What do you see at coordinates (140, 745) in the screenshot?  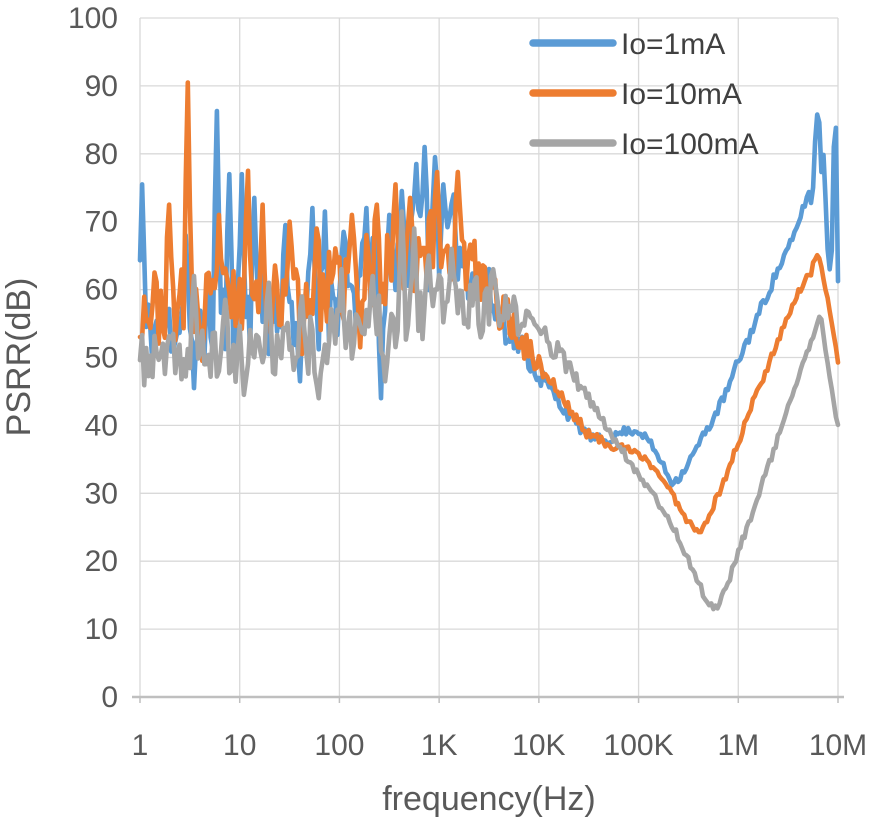 I see `x-tick-label: 1` at bounding box center [140, 745].